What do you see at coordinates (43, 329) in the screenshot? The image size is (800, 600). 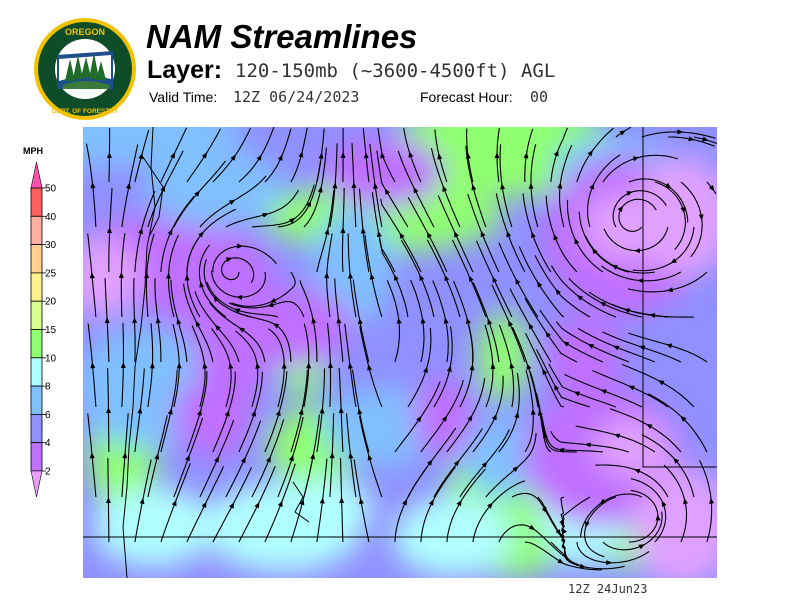 I see `wind-speed-colorbar: 50 40 30 25 20 15 10 8 6 4 2` at bounding box center [43, 329].